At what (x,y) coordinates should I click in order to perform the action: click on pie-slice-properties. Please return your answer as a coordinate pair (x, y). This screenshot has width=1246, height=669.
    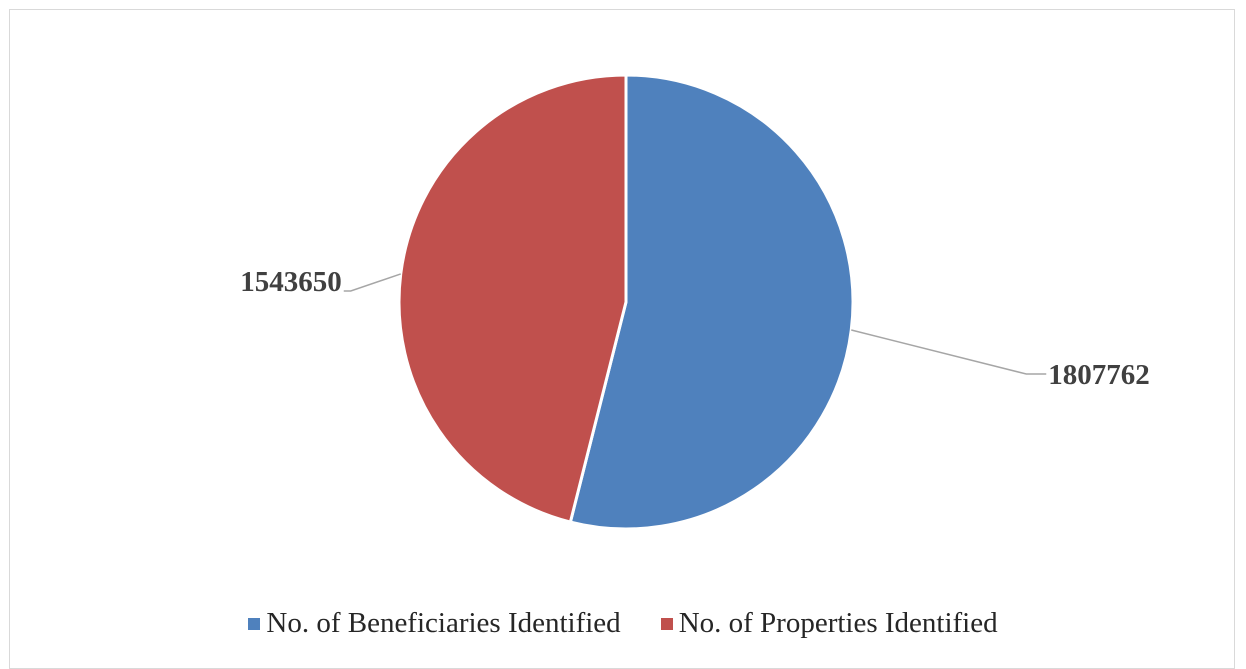
    Looking at the image, I should click on (512, 298).